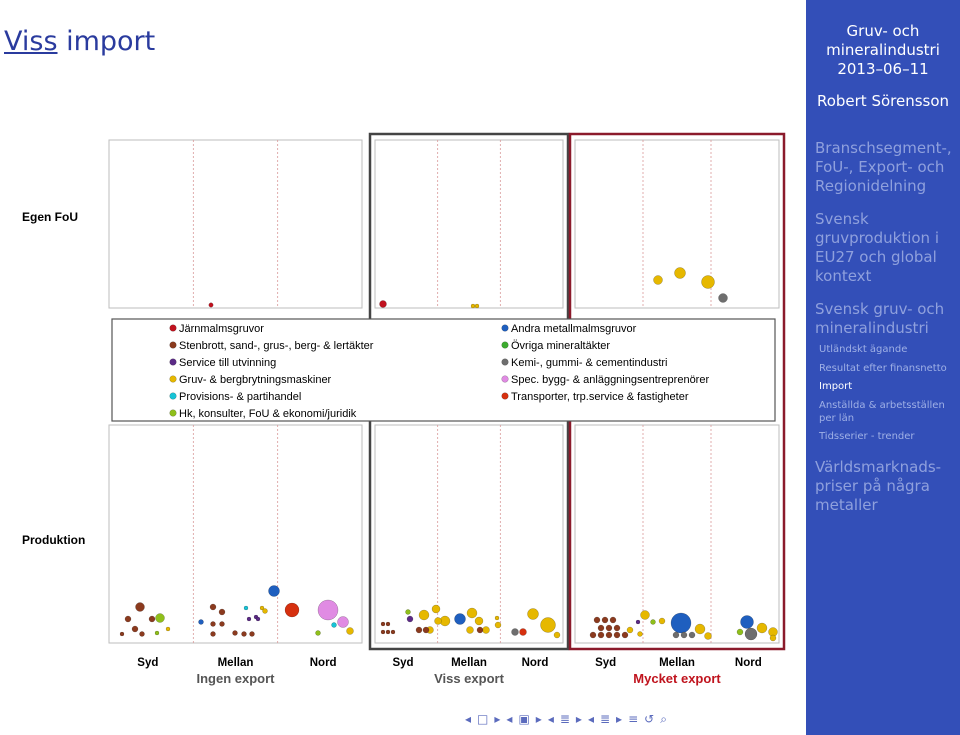 Image resolution: width=960 pixels, height=735 pixels. What do you see at coordinates (878, 467) in the screenshot?
I see `sidebar-section-line: Världsmarknads-` at bounding box center [878, 467].